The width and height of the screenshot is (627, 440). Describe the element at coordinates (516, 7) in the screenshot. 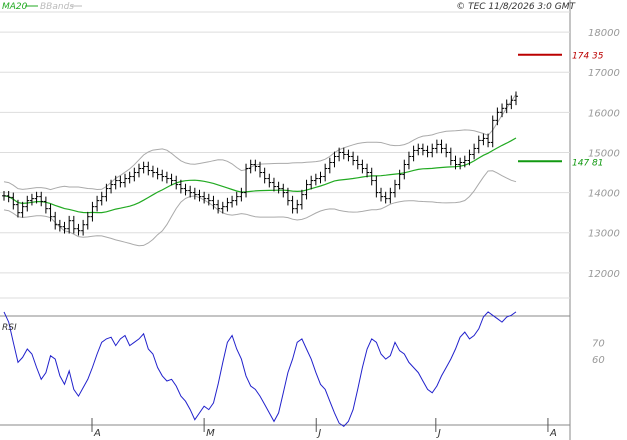

I see `copyright: © TEC 11/8/2026 3:0 GMT` at that location.